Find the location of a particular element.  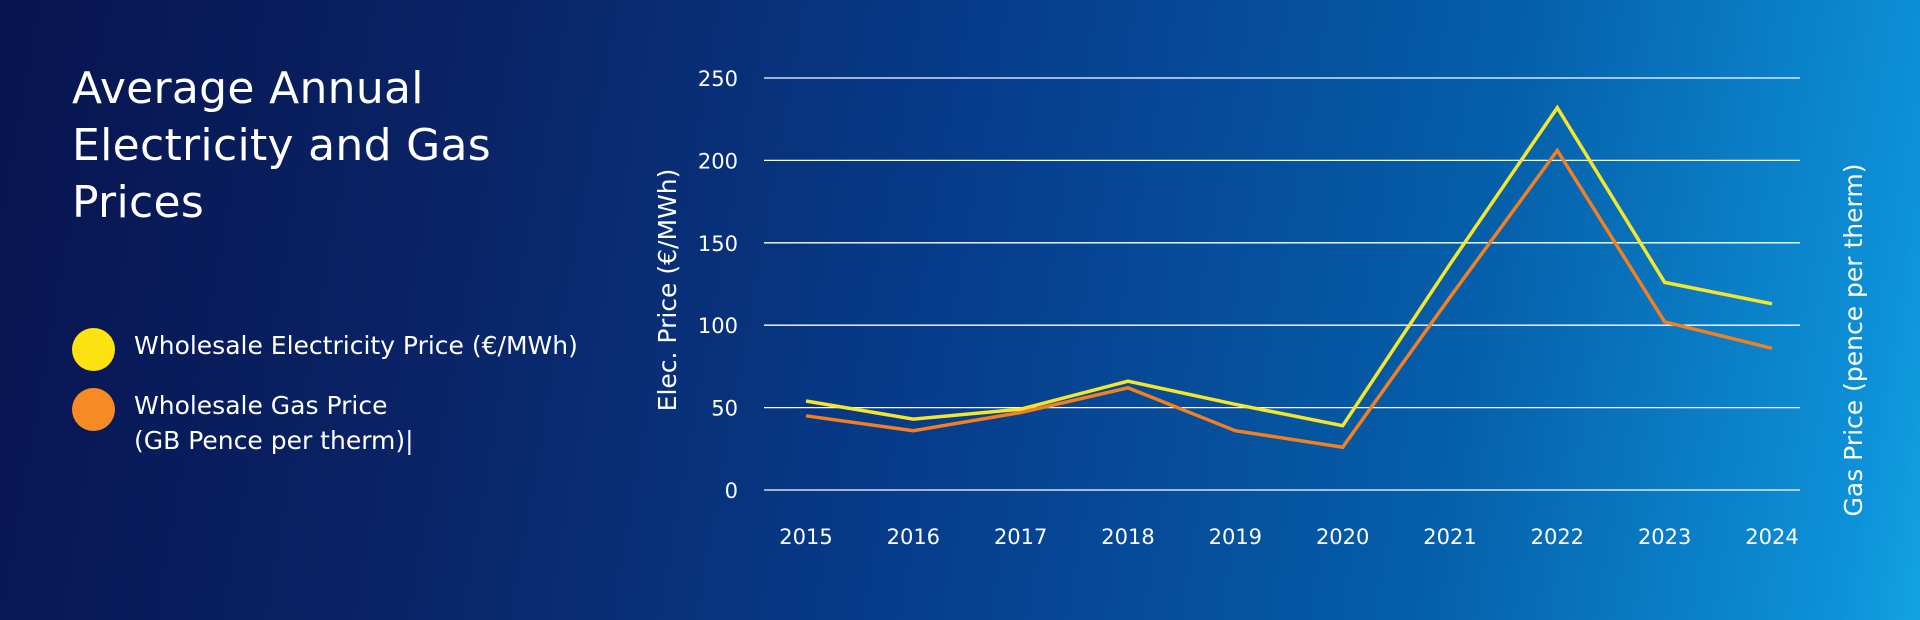

x-tick-label: 2024 is located at coordinates (1771, 537).